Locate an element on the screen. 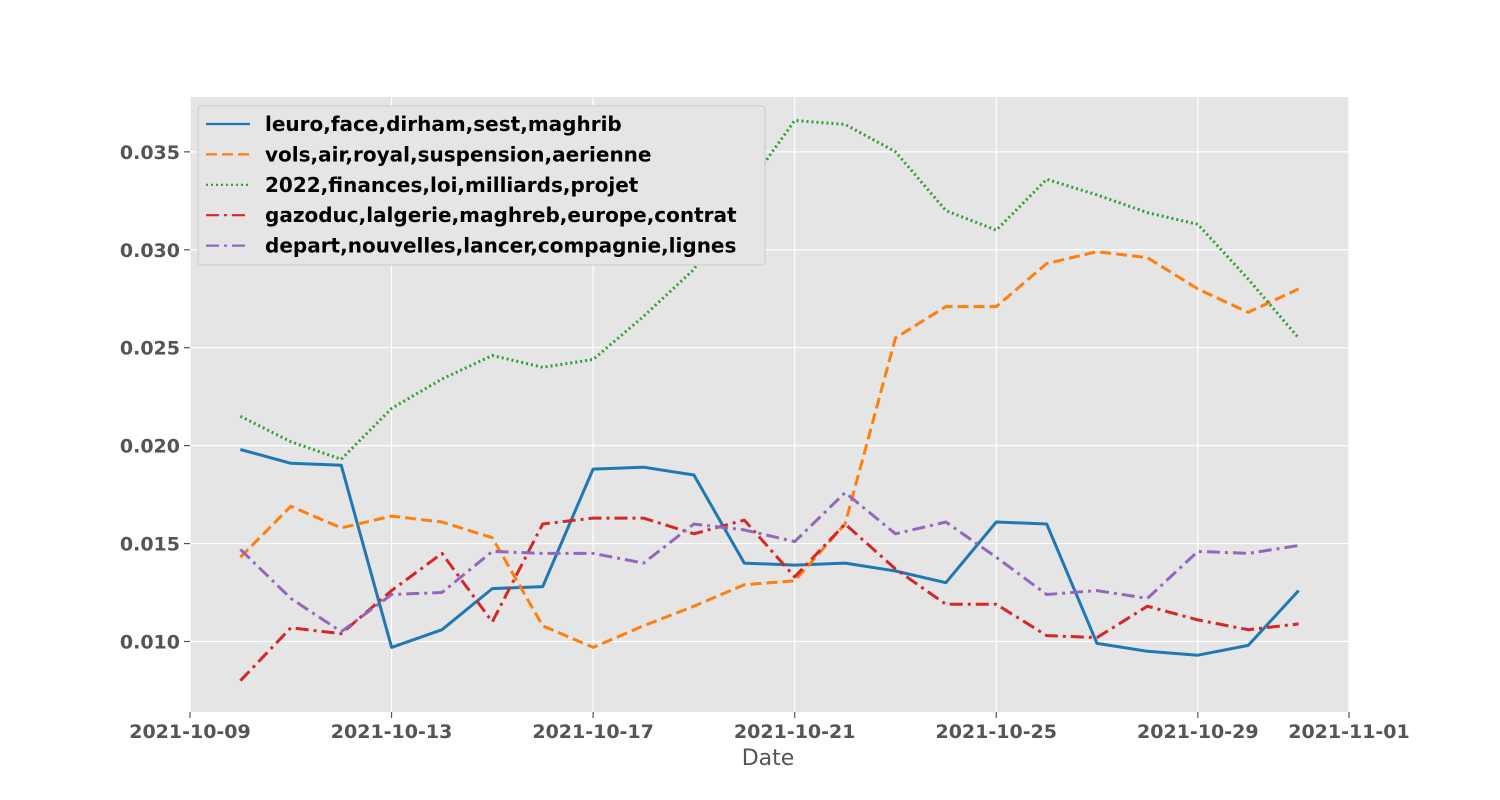 The width and height of the screenshot is (1500, 800). legend-label: gazoduc,lalgerie,maghreb,europe,contrat is located at coordinates (501, 215).